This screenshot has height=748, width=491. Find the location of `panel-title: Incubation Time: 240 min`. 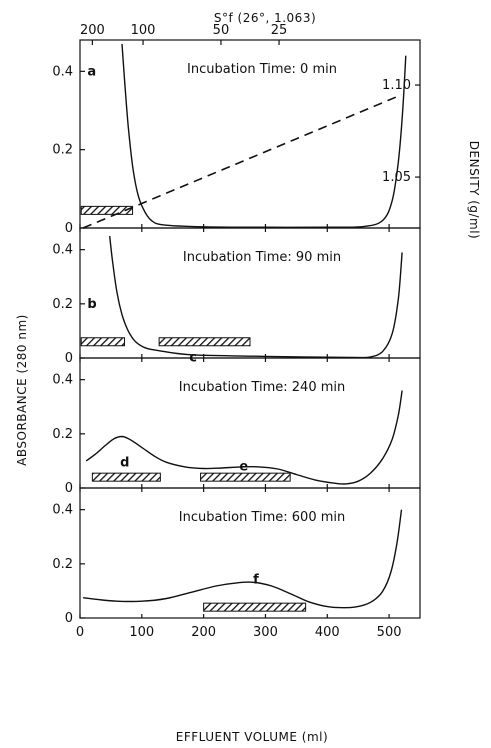

panel-title: Incubation Time: 240 min is located at coordinates (262, 387).